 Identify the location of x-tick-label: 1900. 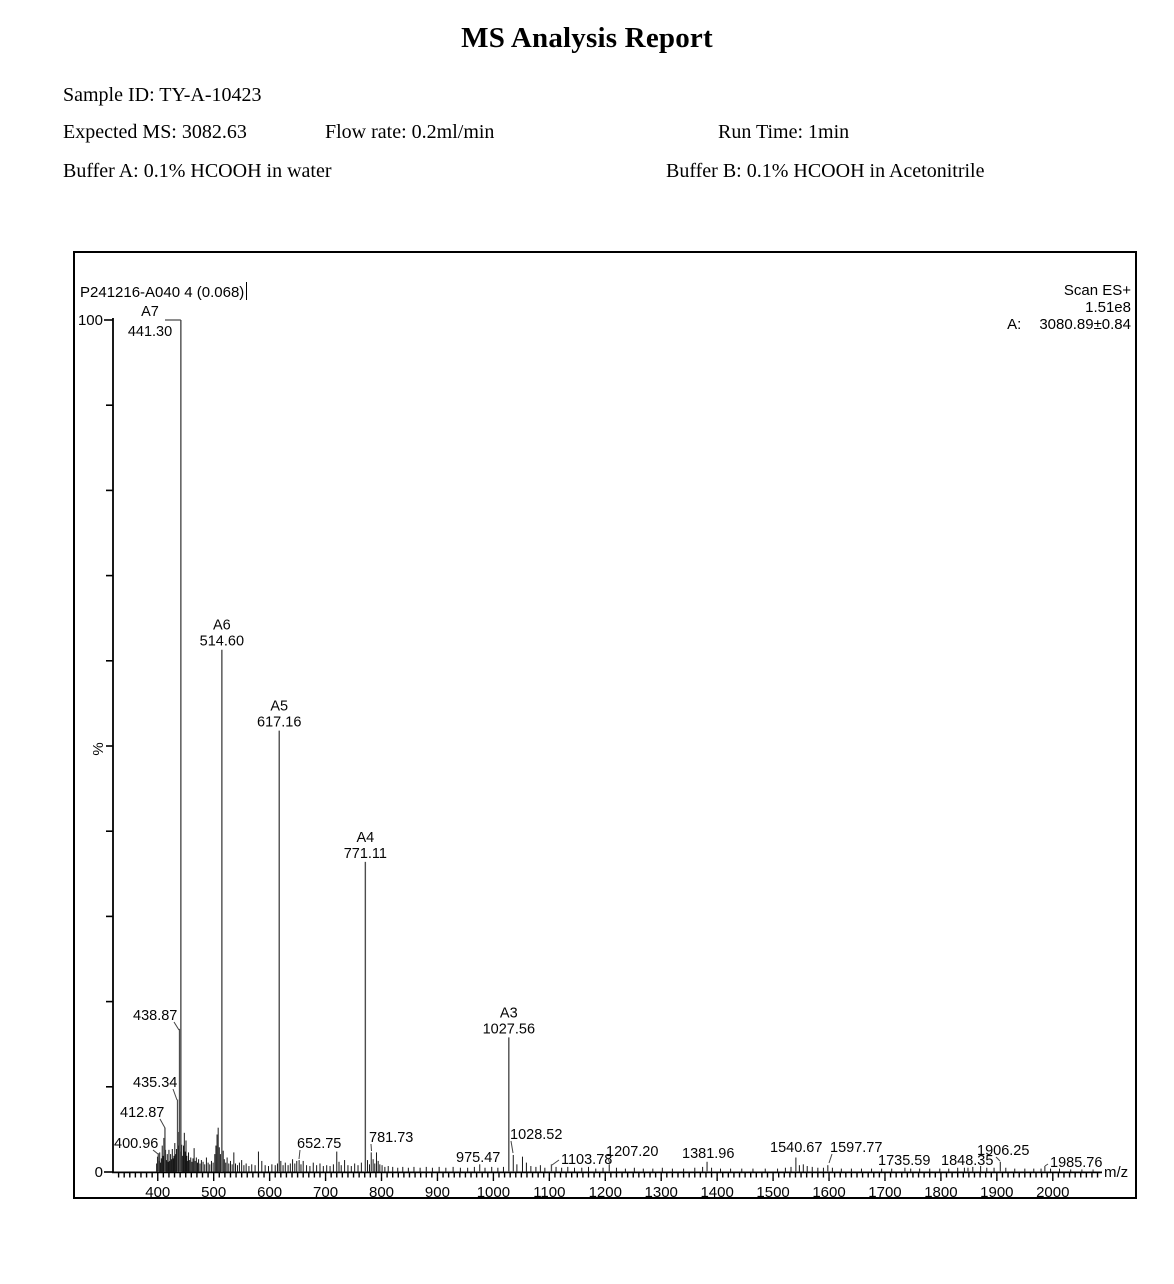
(996, 1190).